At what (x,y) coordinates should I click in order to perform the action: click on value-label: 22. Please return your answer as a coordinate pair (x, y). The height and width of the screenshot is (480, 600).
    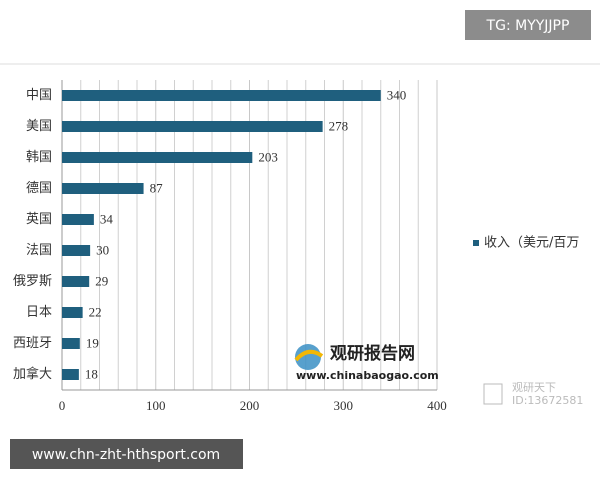
    Looking at the image, I should click on (95, 311).